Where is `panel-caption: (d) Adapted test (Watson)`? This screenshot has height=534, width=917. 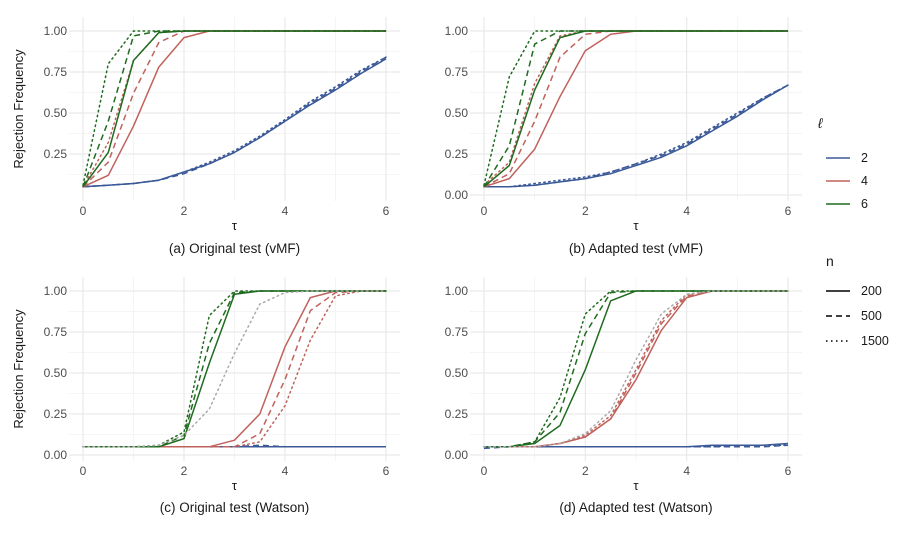
panel-caption: (d) Adapted test (Watson) is located at coordinates (635, 507).